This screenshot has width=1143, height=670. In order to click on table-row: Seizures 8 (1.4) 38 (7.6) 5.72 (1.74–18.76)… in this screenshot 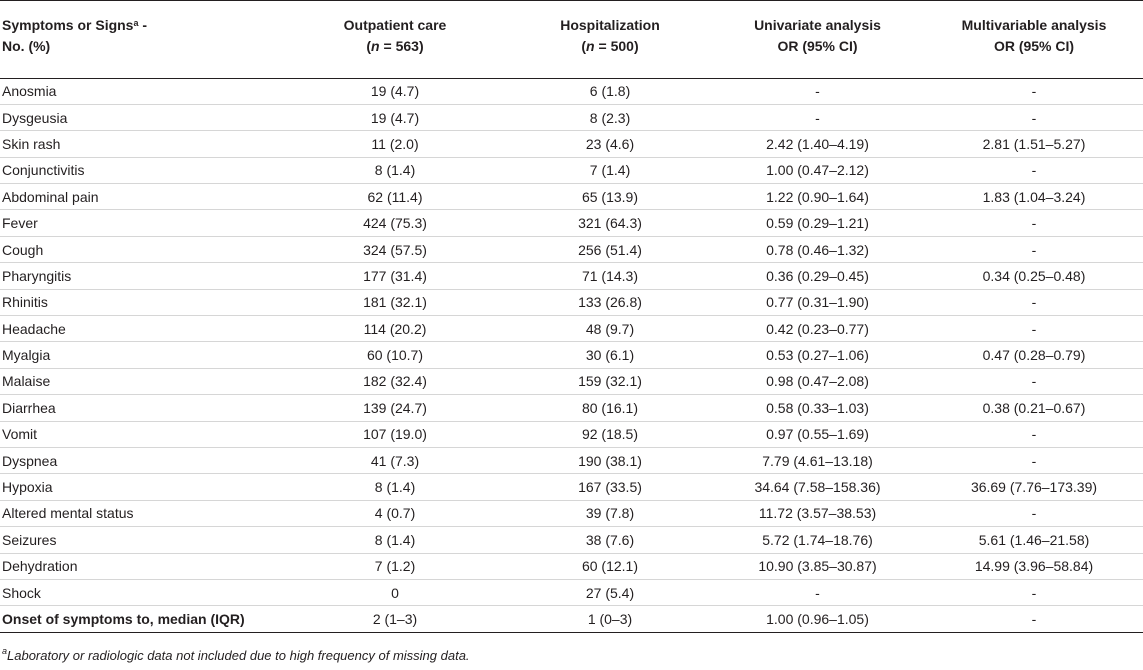, I will do `click(571, 540)`.